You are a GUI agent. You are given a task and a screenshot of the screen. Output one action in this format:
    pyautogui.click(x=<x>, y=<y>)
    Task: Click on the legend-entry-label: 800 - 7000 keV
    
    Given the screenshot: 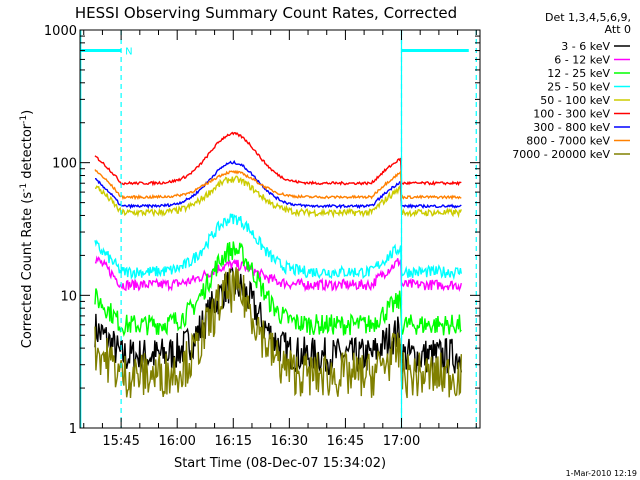 What is the action you would take?
    pyautogui.click(x=568, y=141)
    